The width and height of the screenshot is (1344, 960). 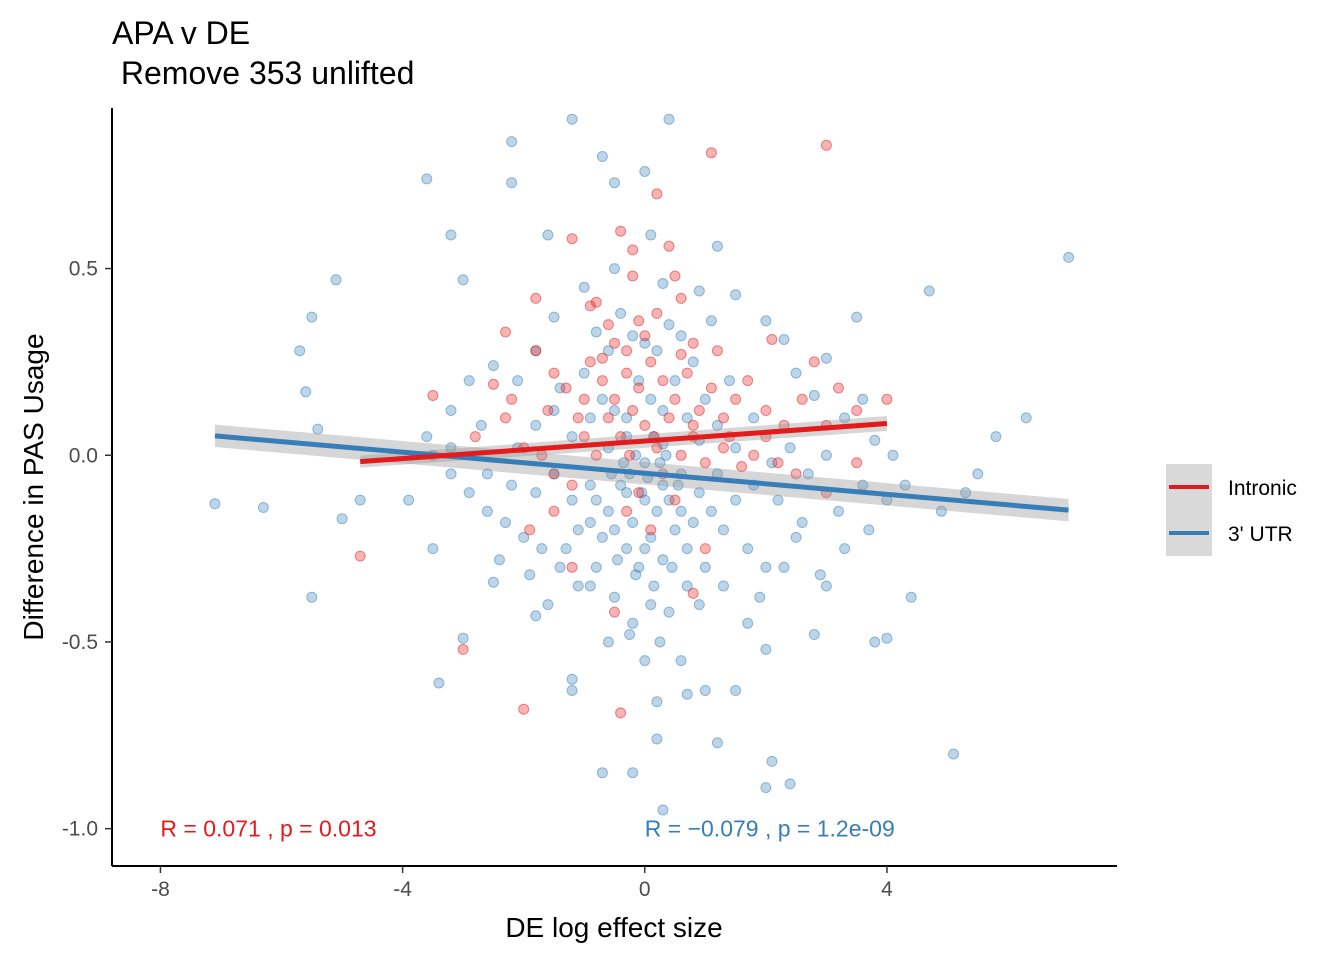 What do you see at coordinates (645, 889) in the screenshot?
I see `x-tick-label-2: 0` at bounding box center [645, 889].